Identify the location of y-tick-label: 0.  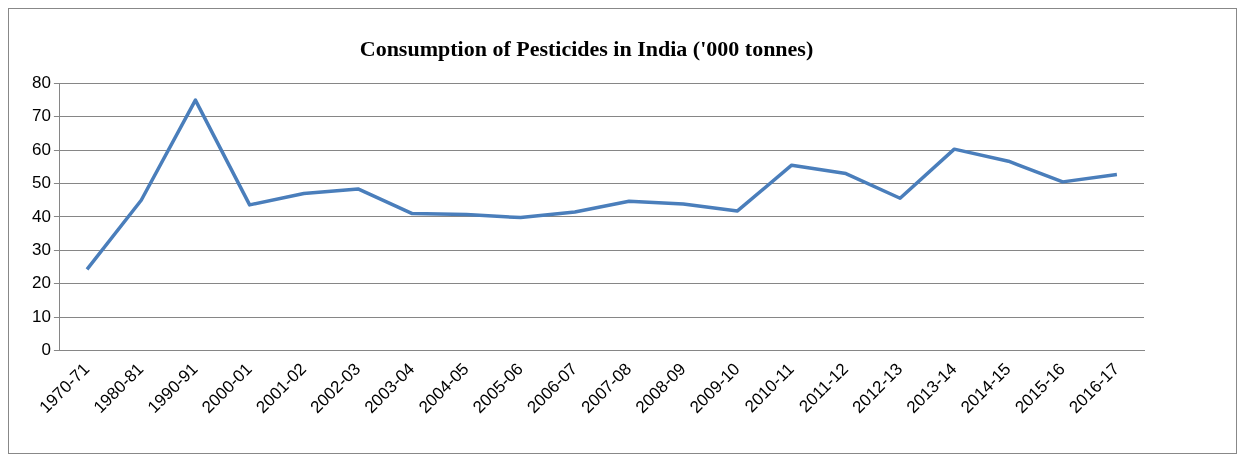
(46, 350).